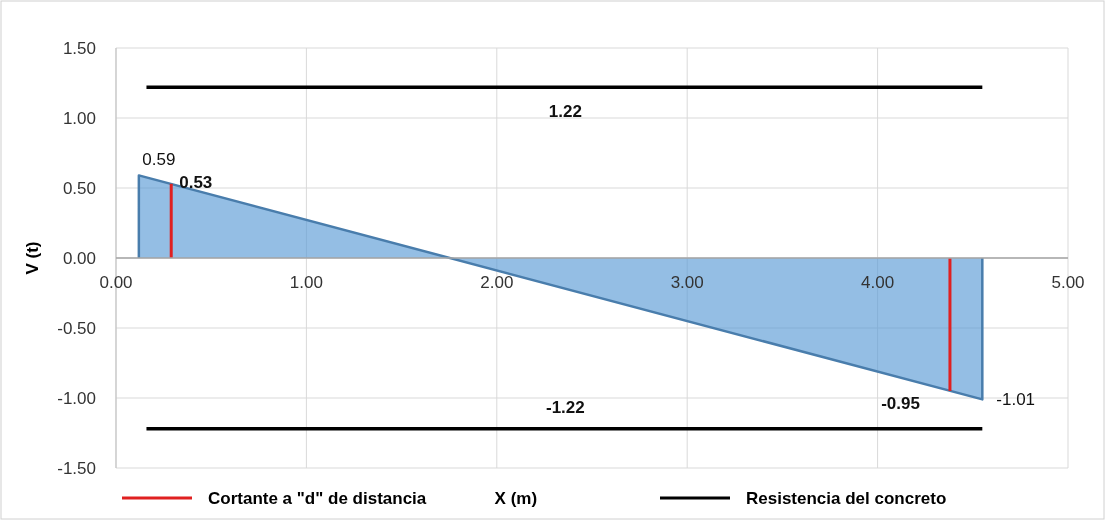 The height and width of the screenshot is (520, 1105). What do you see at coordinates (79, 118) in the screenshot?
I see `y-tick-label: 1.00` at bounding box center [79, 118].